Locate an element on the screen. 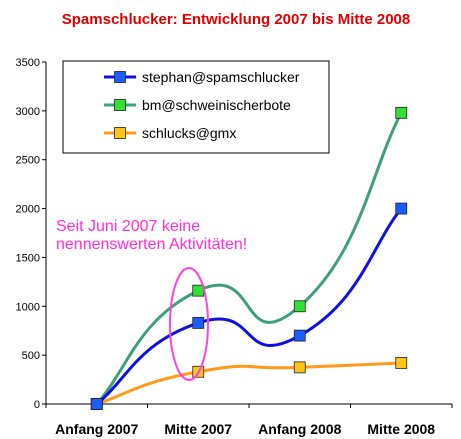 Image resolution: width=461 pixels, height=439 pixels. x-tick-label: Anfang 2008 is located at coordinates (299, 429).